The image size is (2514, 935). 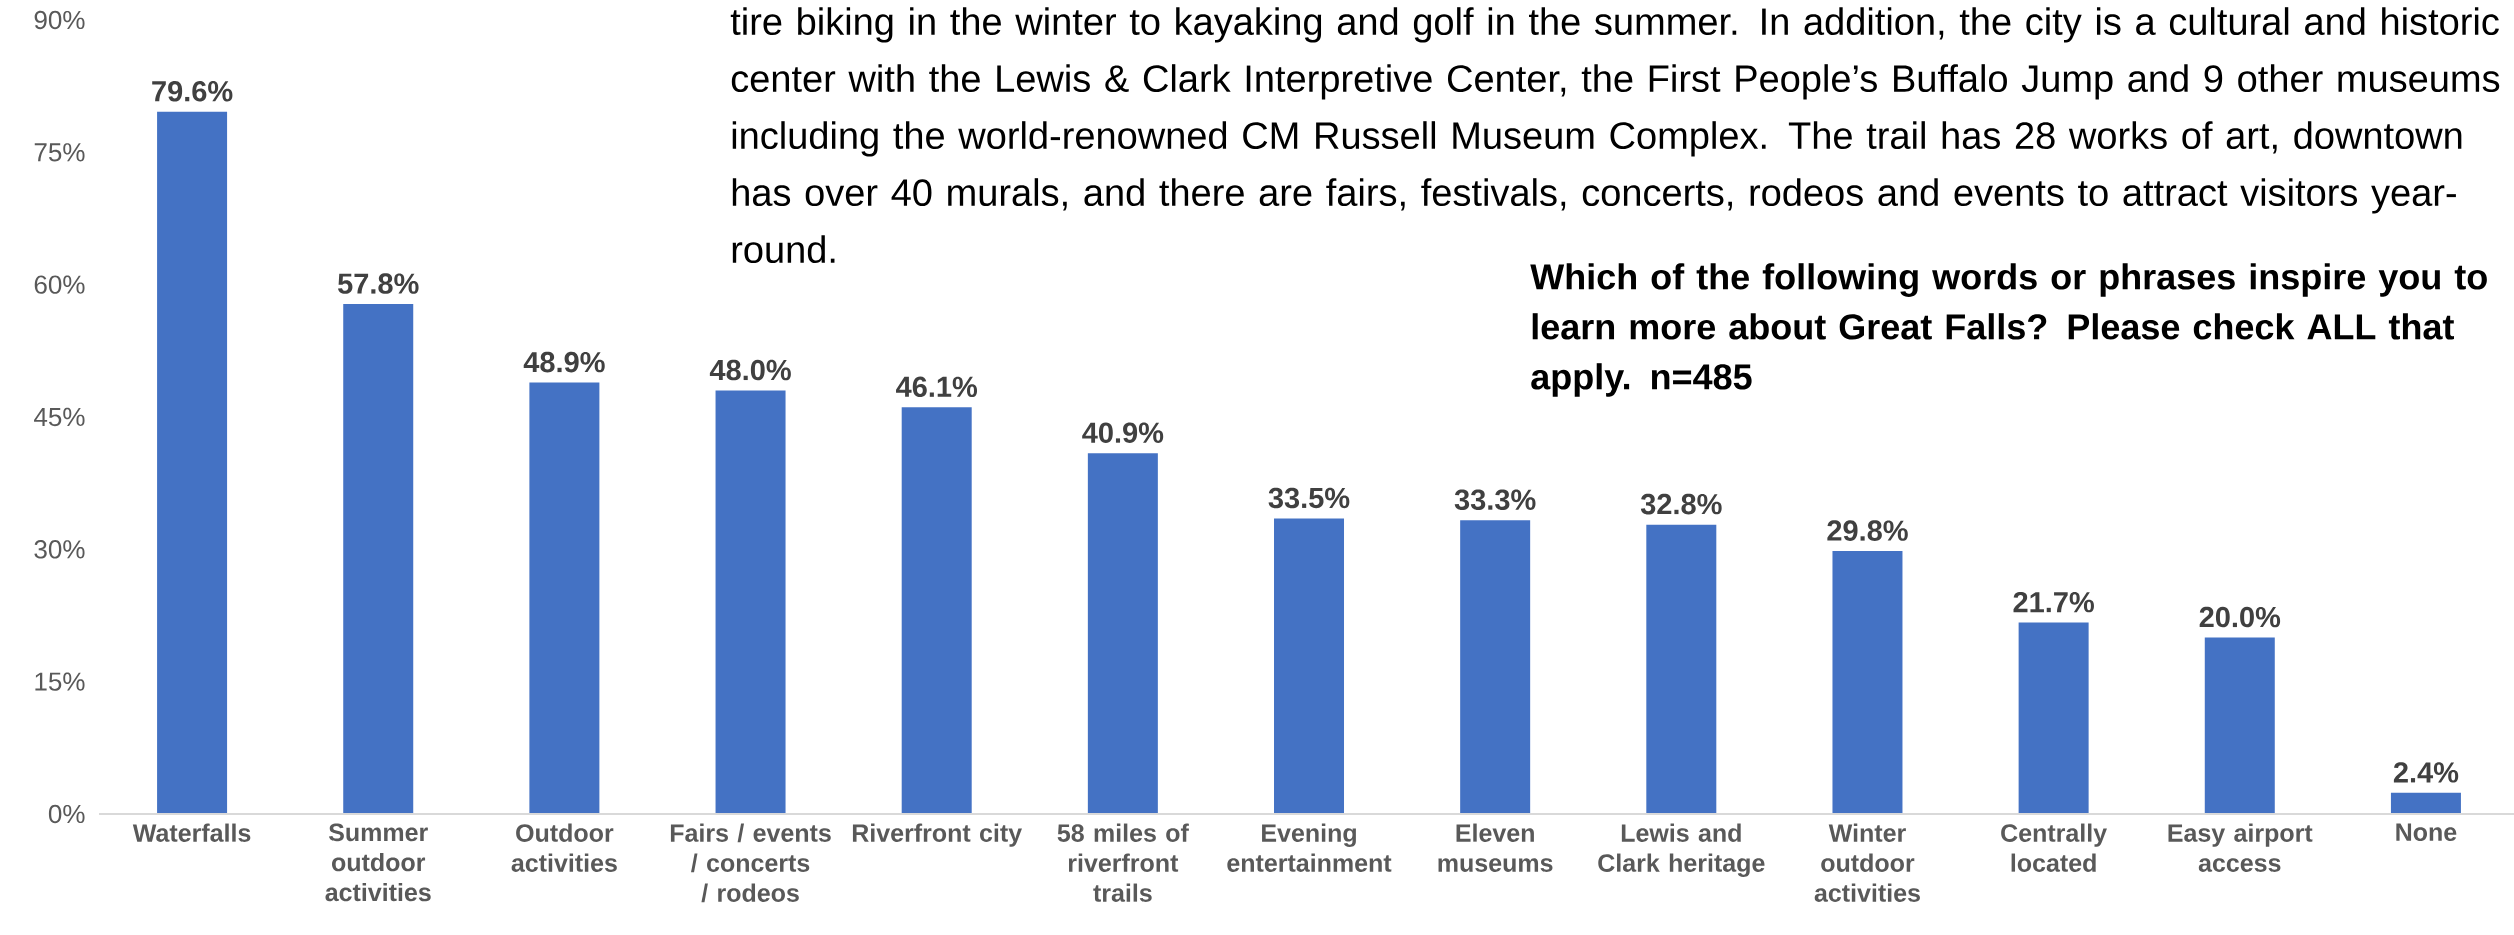 I want to click on data-label: 2.4%, so click(x=2426, y=772).